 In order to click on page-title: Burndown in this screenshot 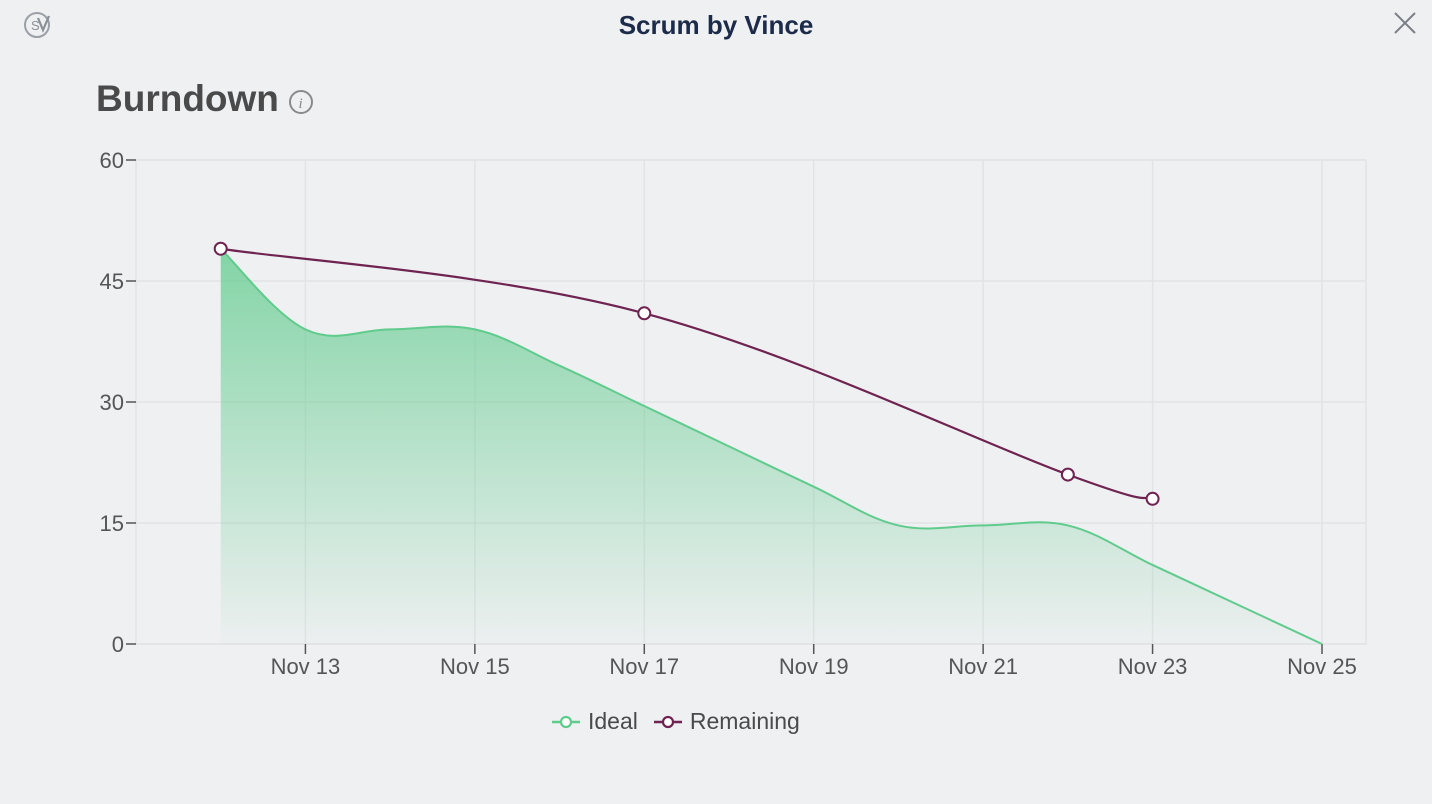, I will do `click(187, 98)`.